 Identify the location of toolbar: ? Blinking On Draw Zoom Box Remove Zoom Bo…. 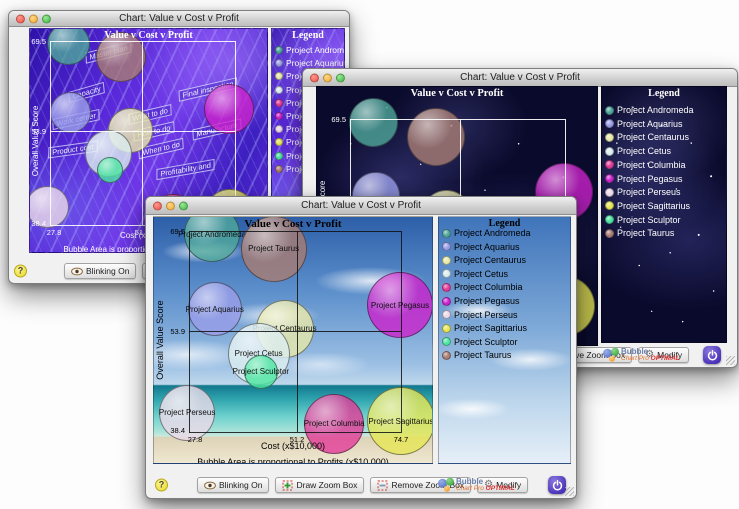
(361, 485).